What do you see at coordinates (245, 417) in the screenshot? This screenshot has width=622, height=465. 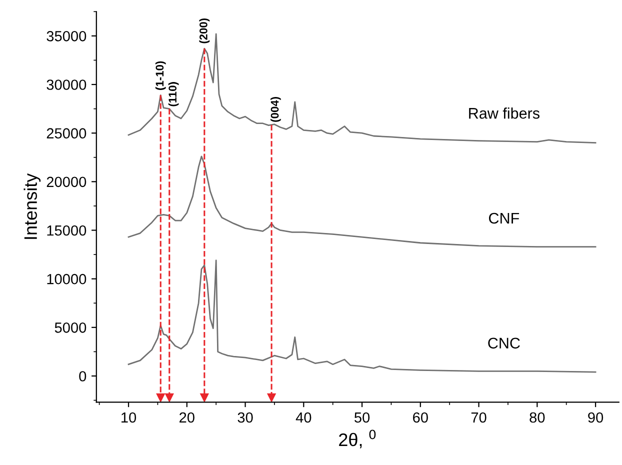 I see `x-tick-label: 30` at bounding box center [245, 417].